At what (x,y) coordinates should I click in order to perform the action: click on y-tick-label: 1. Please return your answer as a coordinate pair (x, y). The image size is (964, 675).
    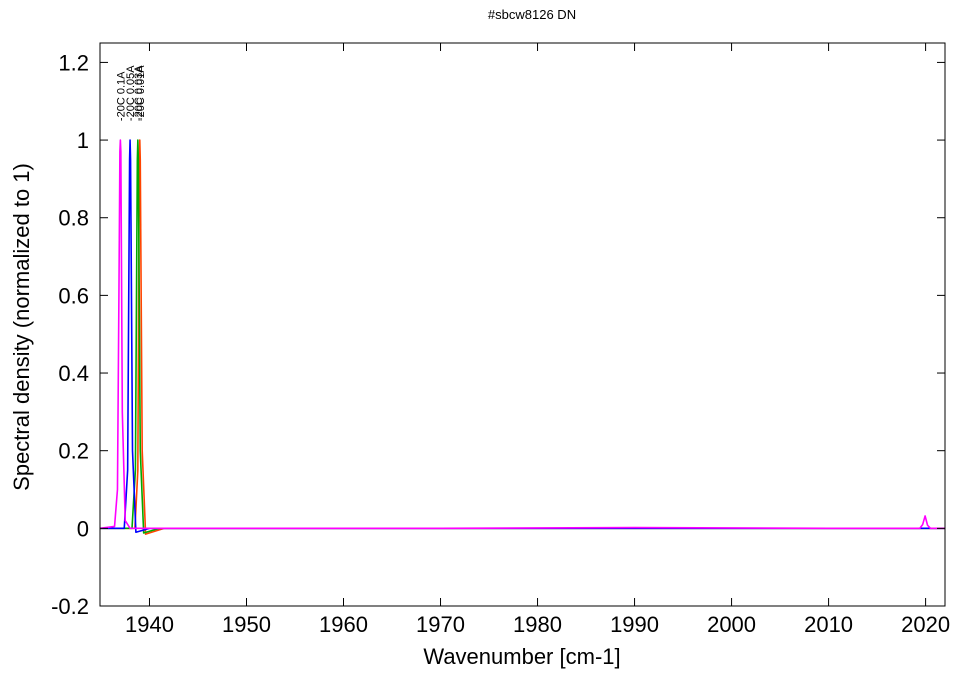
    Looking at the image, I should click on (83, 140).